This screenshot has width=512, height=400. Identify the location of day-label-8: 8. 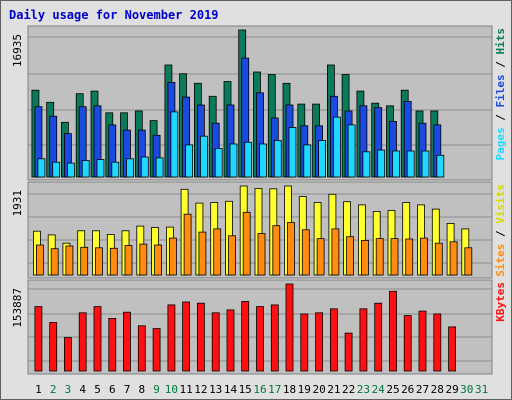
(141, 389).